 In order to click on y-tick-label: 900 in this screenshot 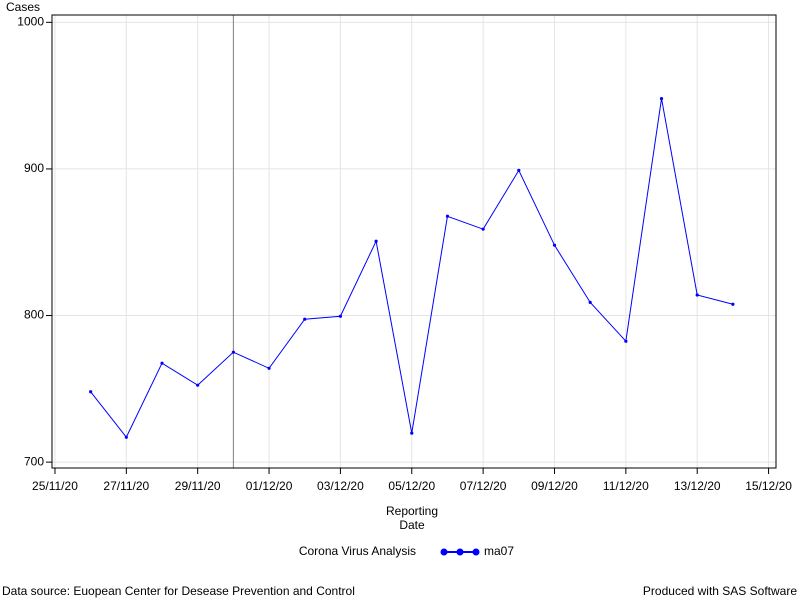, I will do `click(34, 168)`.